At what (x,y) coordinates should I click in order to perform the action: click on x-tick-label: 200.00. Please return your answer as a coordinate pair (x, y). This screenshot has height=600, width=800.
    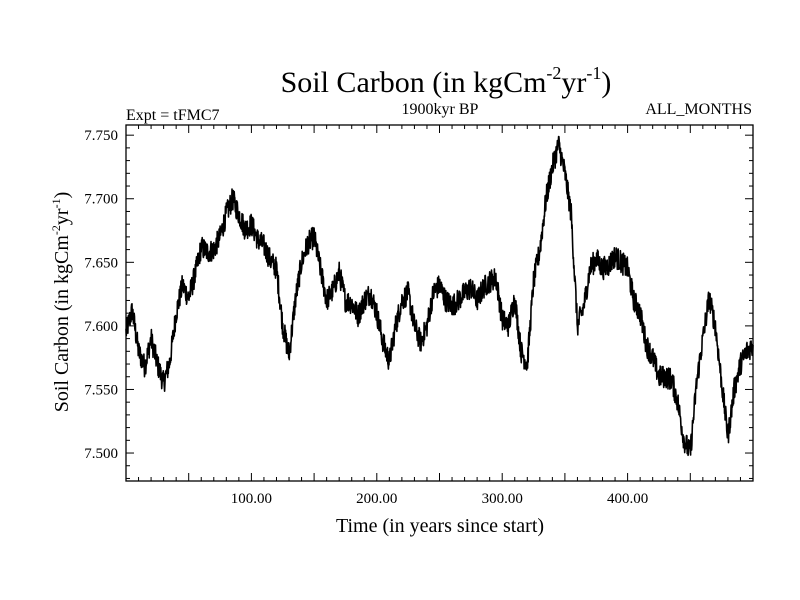
    Looking at the image, I should click on (376, 499).